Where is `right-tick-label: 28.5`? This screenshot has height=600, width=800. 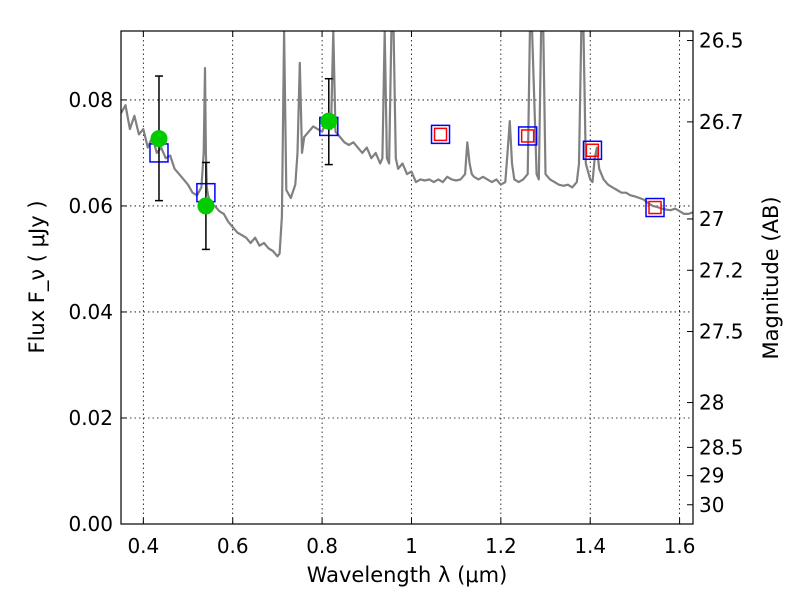 right-tick-label: 28.5 is located at coordinates (721, 447).